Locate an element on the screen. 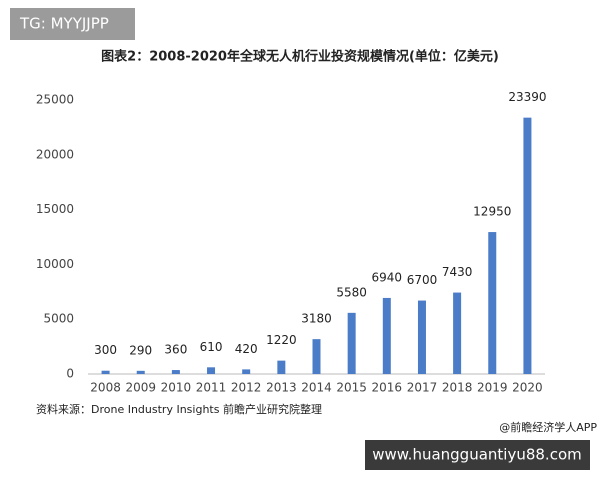 Image resolution: width=600 pixels, height=480 pixels. site-banner: www.huangguantiyu88.com is located at coordinates (476, 455).